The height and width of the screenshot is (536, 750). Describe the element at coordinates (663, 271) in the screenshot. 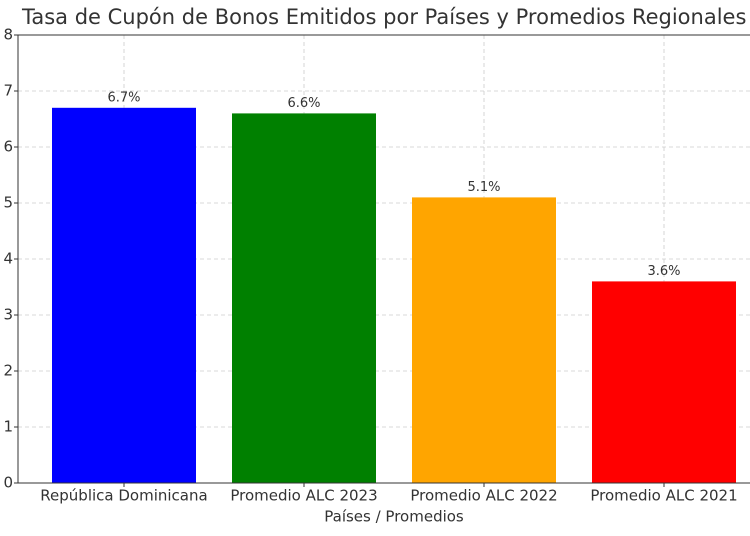

I see `value-label: 3.6%` at that location.